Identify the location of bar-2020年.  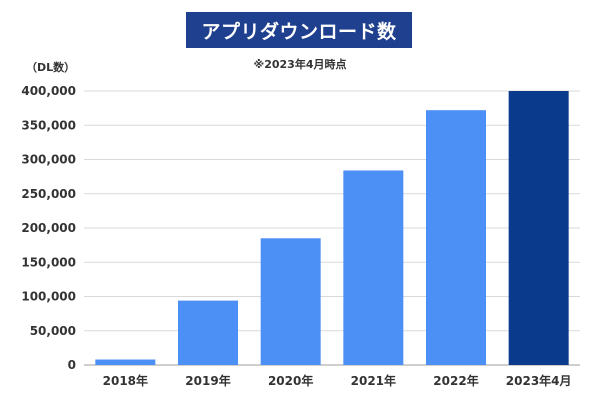
(290, 301).